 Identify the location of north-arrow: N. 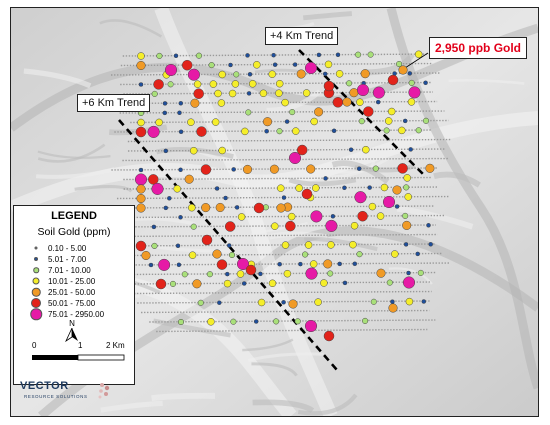
(72, 333).